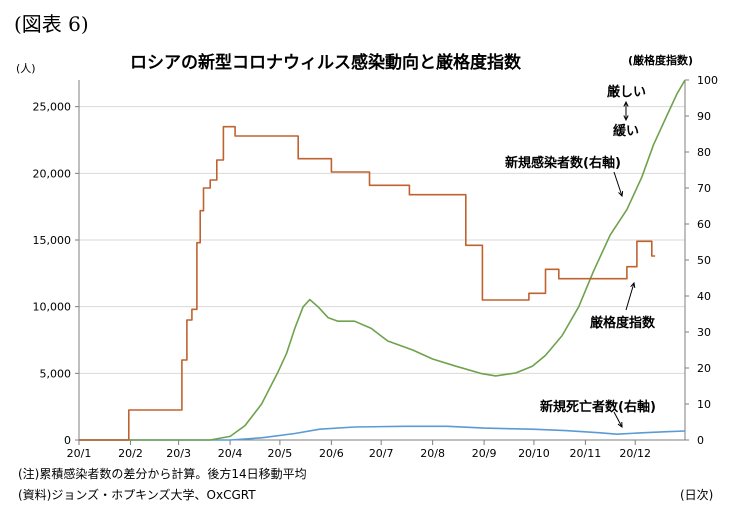  Describe the element at coordinates (534, 453) in the screenshot. I see `x-tick-label: 20/10` at that location.